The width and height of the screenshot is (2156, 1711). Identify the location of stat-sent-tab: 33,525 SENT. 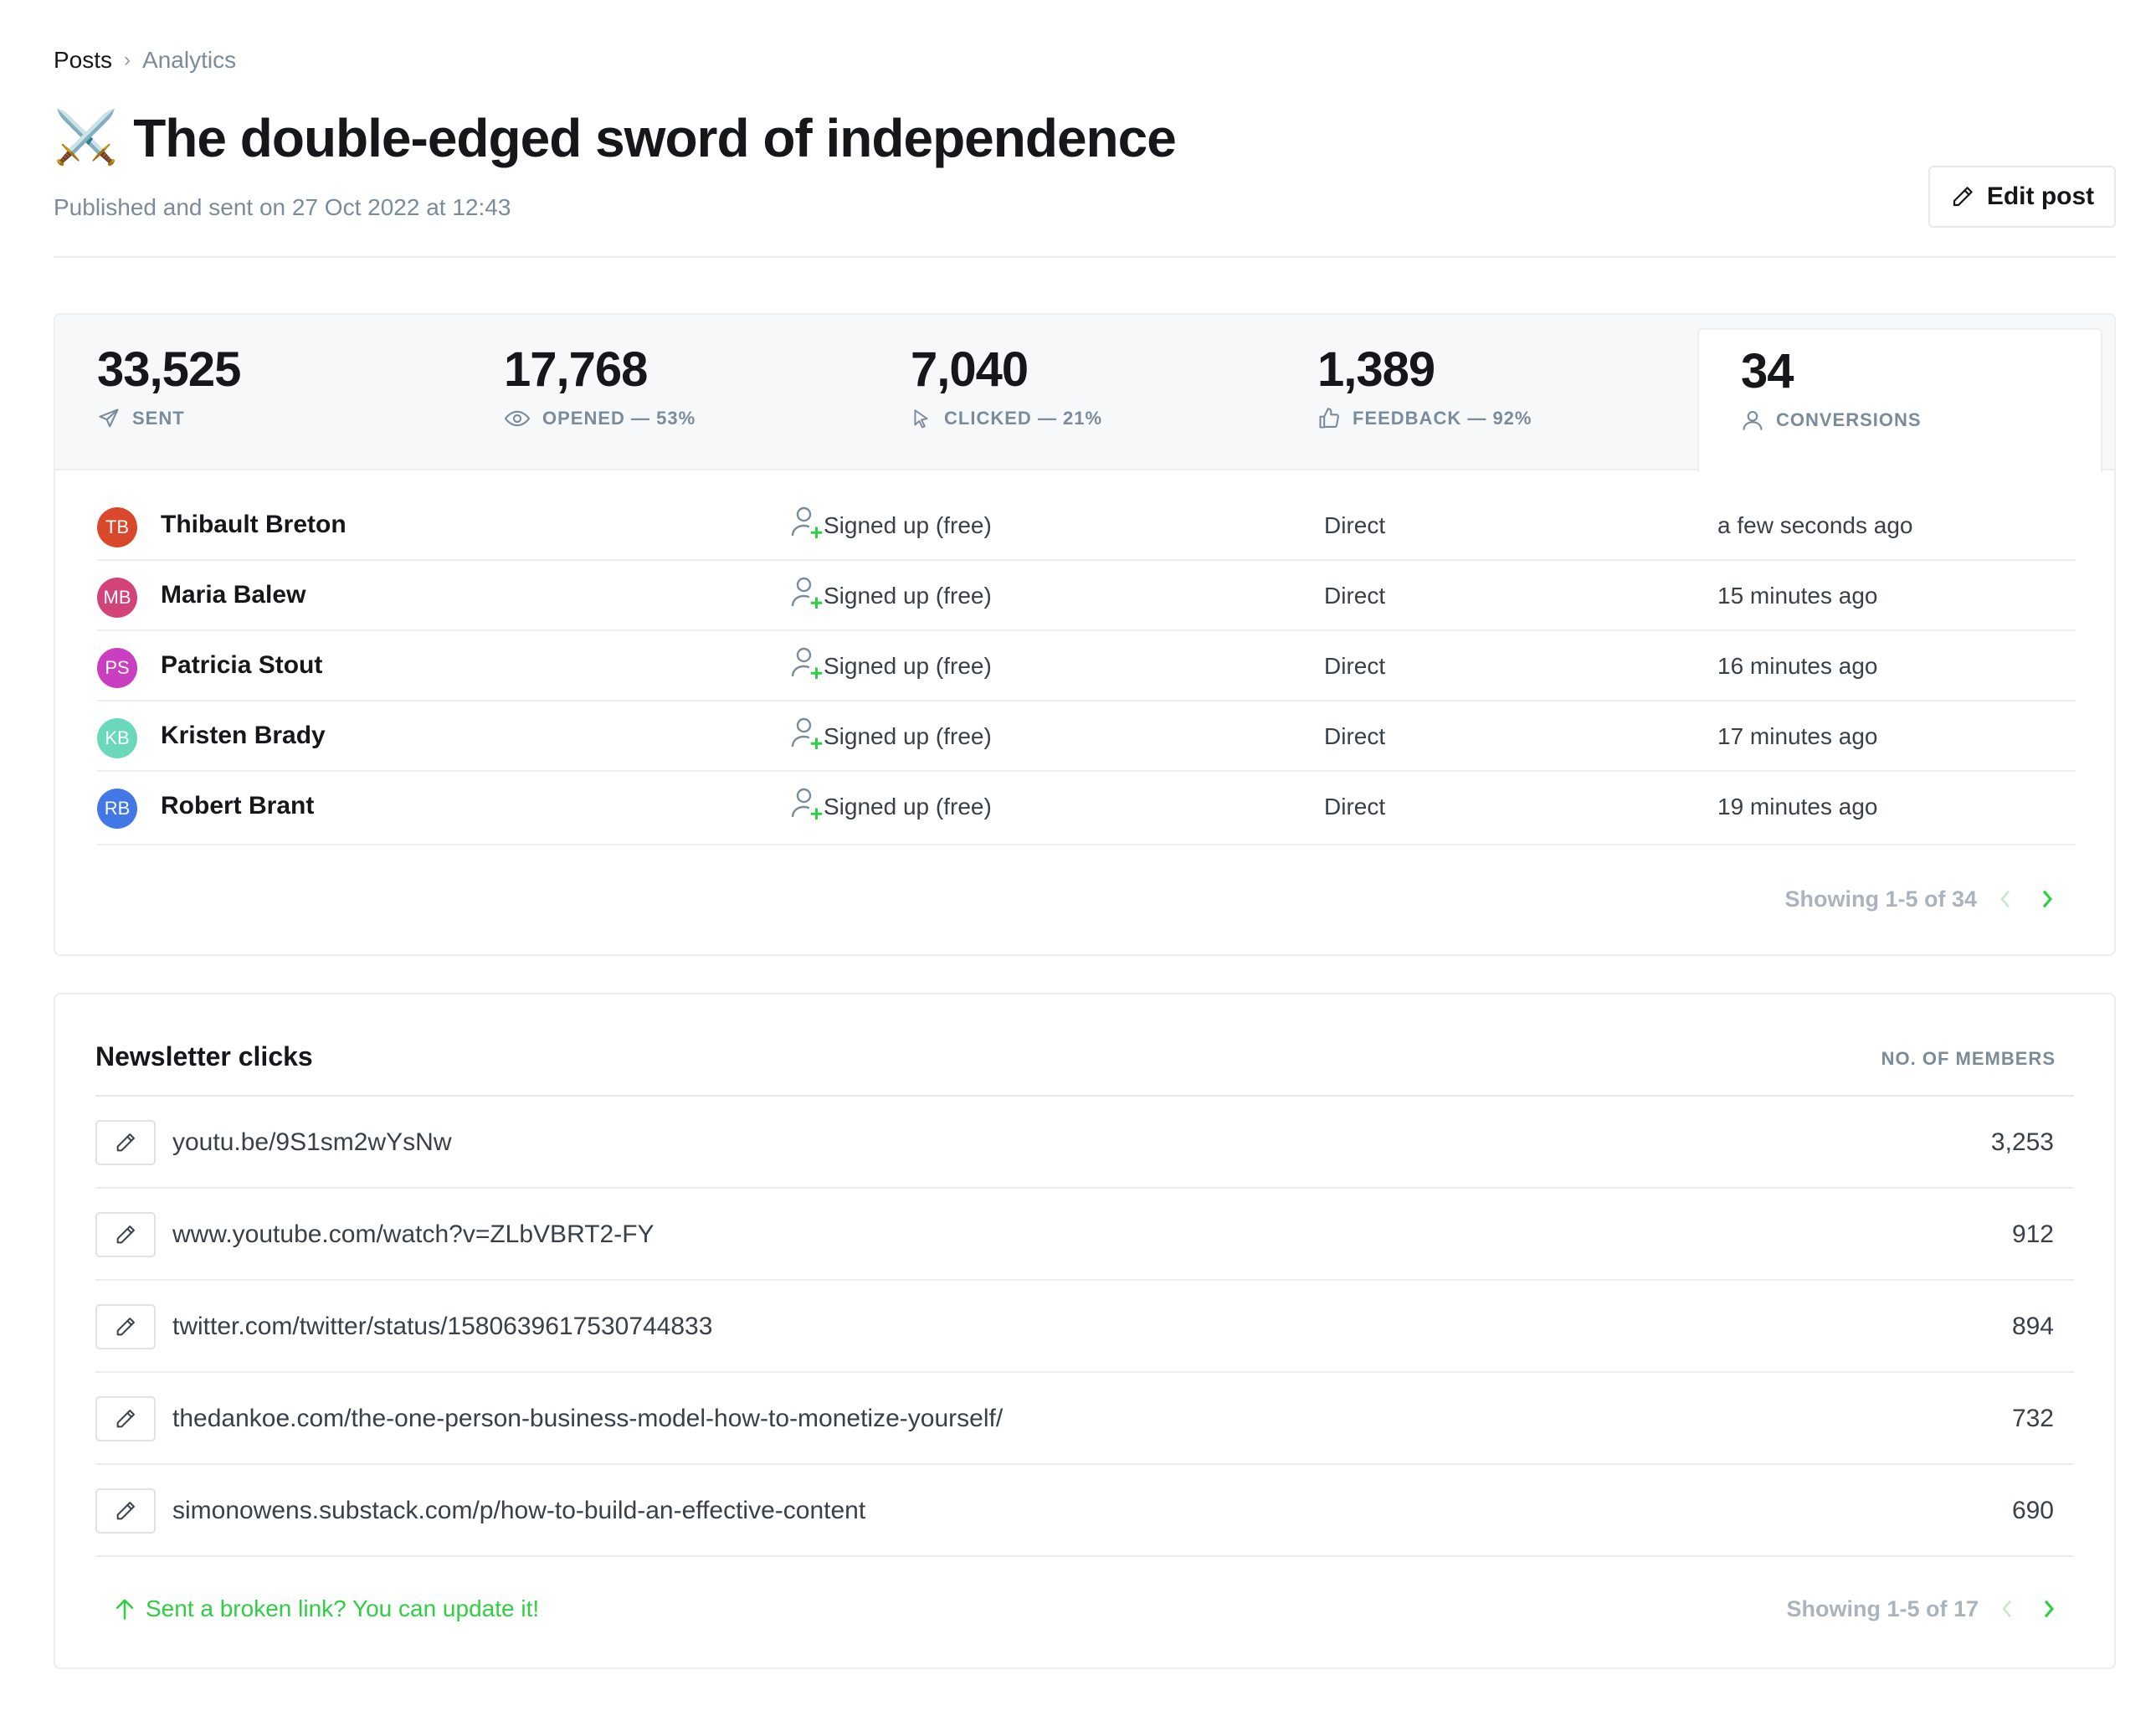
(259, 392).